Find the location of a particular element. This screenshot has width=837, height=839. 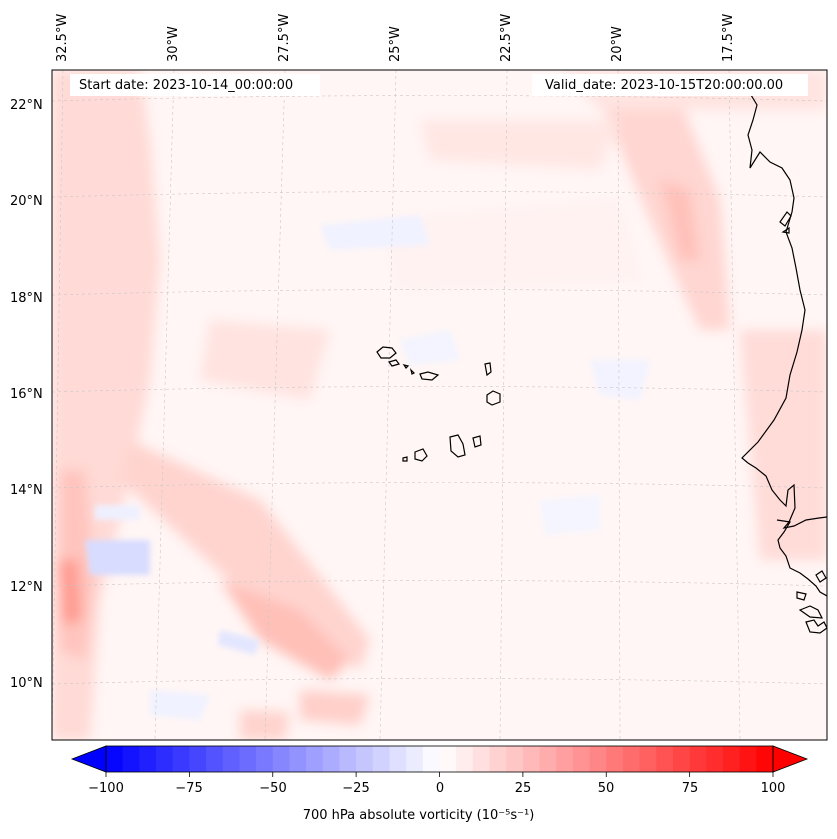

colorbar-min-extension is located at coordinates (88, 759).